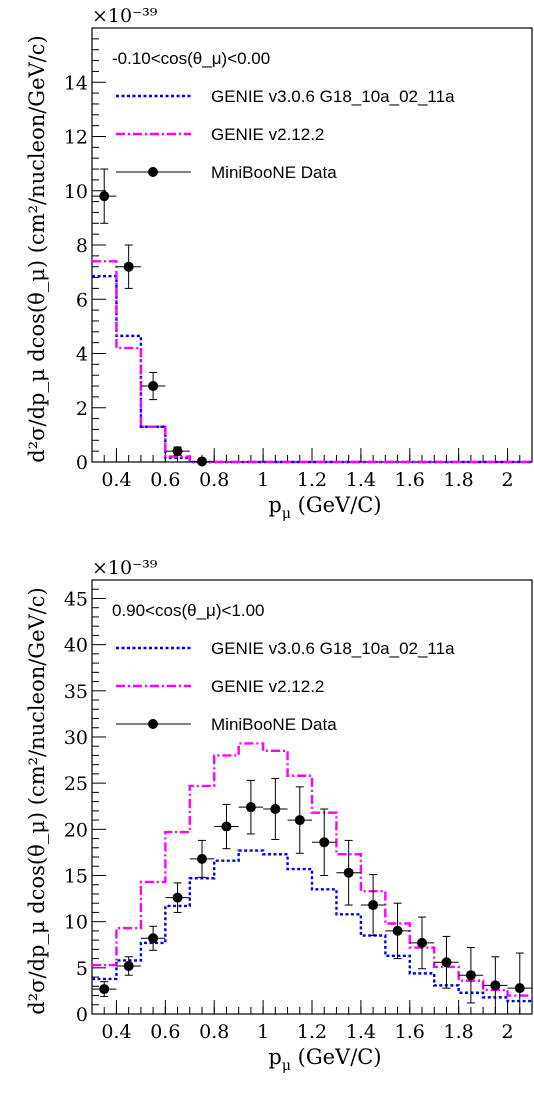 The width and height of the screenshot is (534, 1104). Describe the element at coordinates (76, 646) in the screenshot. I see `y-tick-label: 40` at that location.